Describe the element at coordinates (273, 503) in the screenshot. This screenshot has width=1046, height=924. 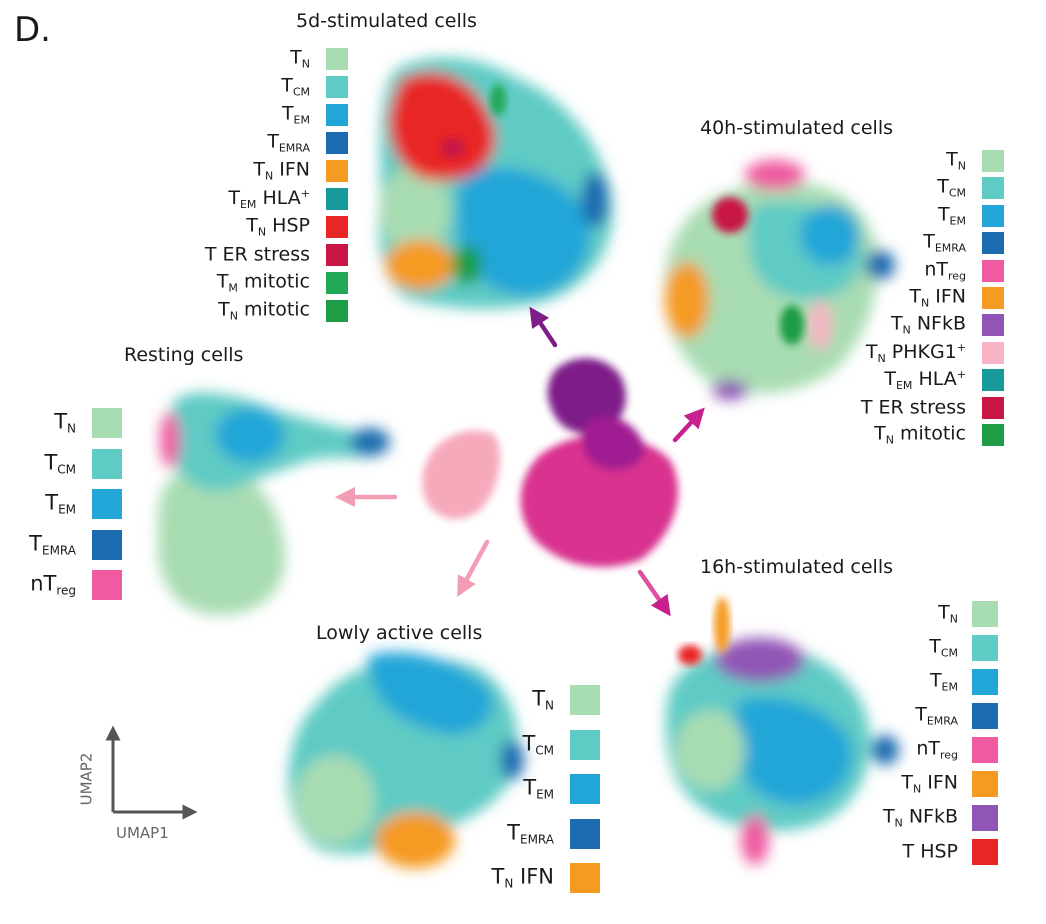
I see `umap-resting` at that location.